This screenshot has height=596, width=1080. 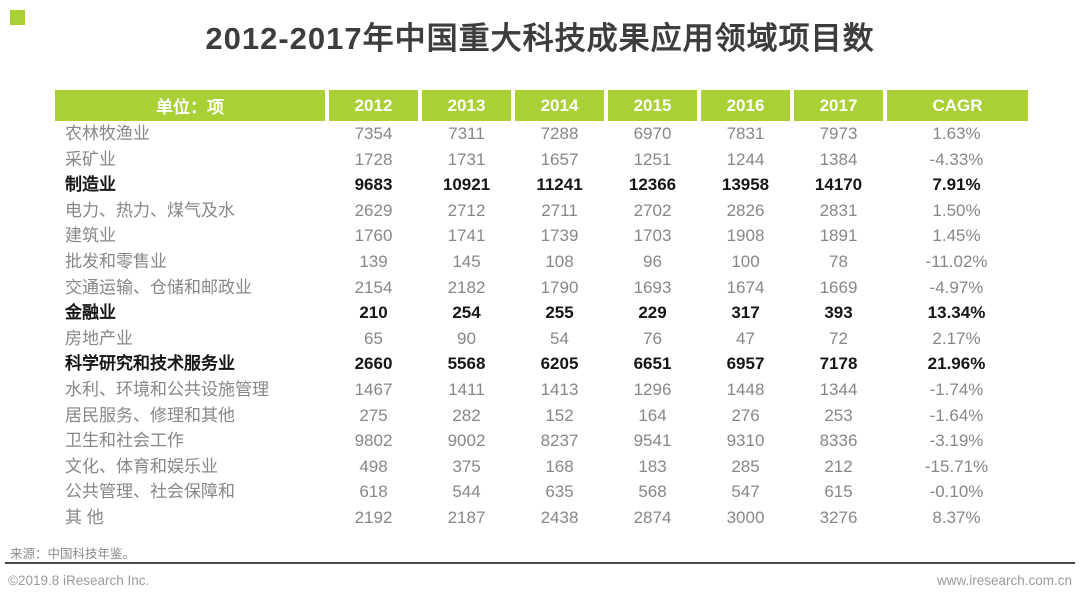 I want to click on row-category: 科学研究和技术服务业, so click(x=150, y=364).